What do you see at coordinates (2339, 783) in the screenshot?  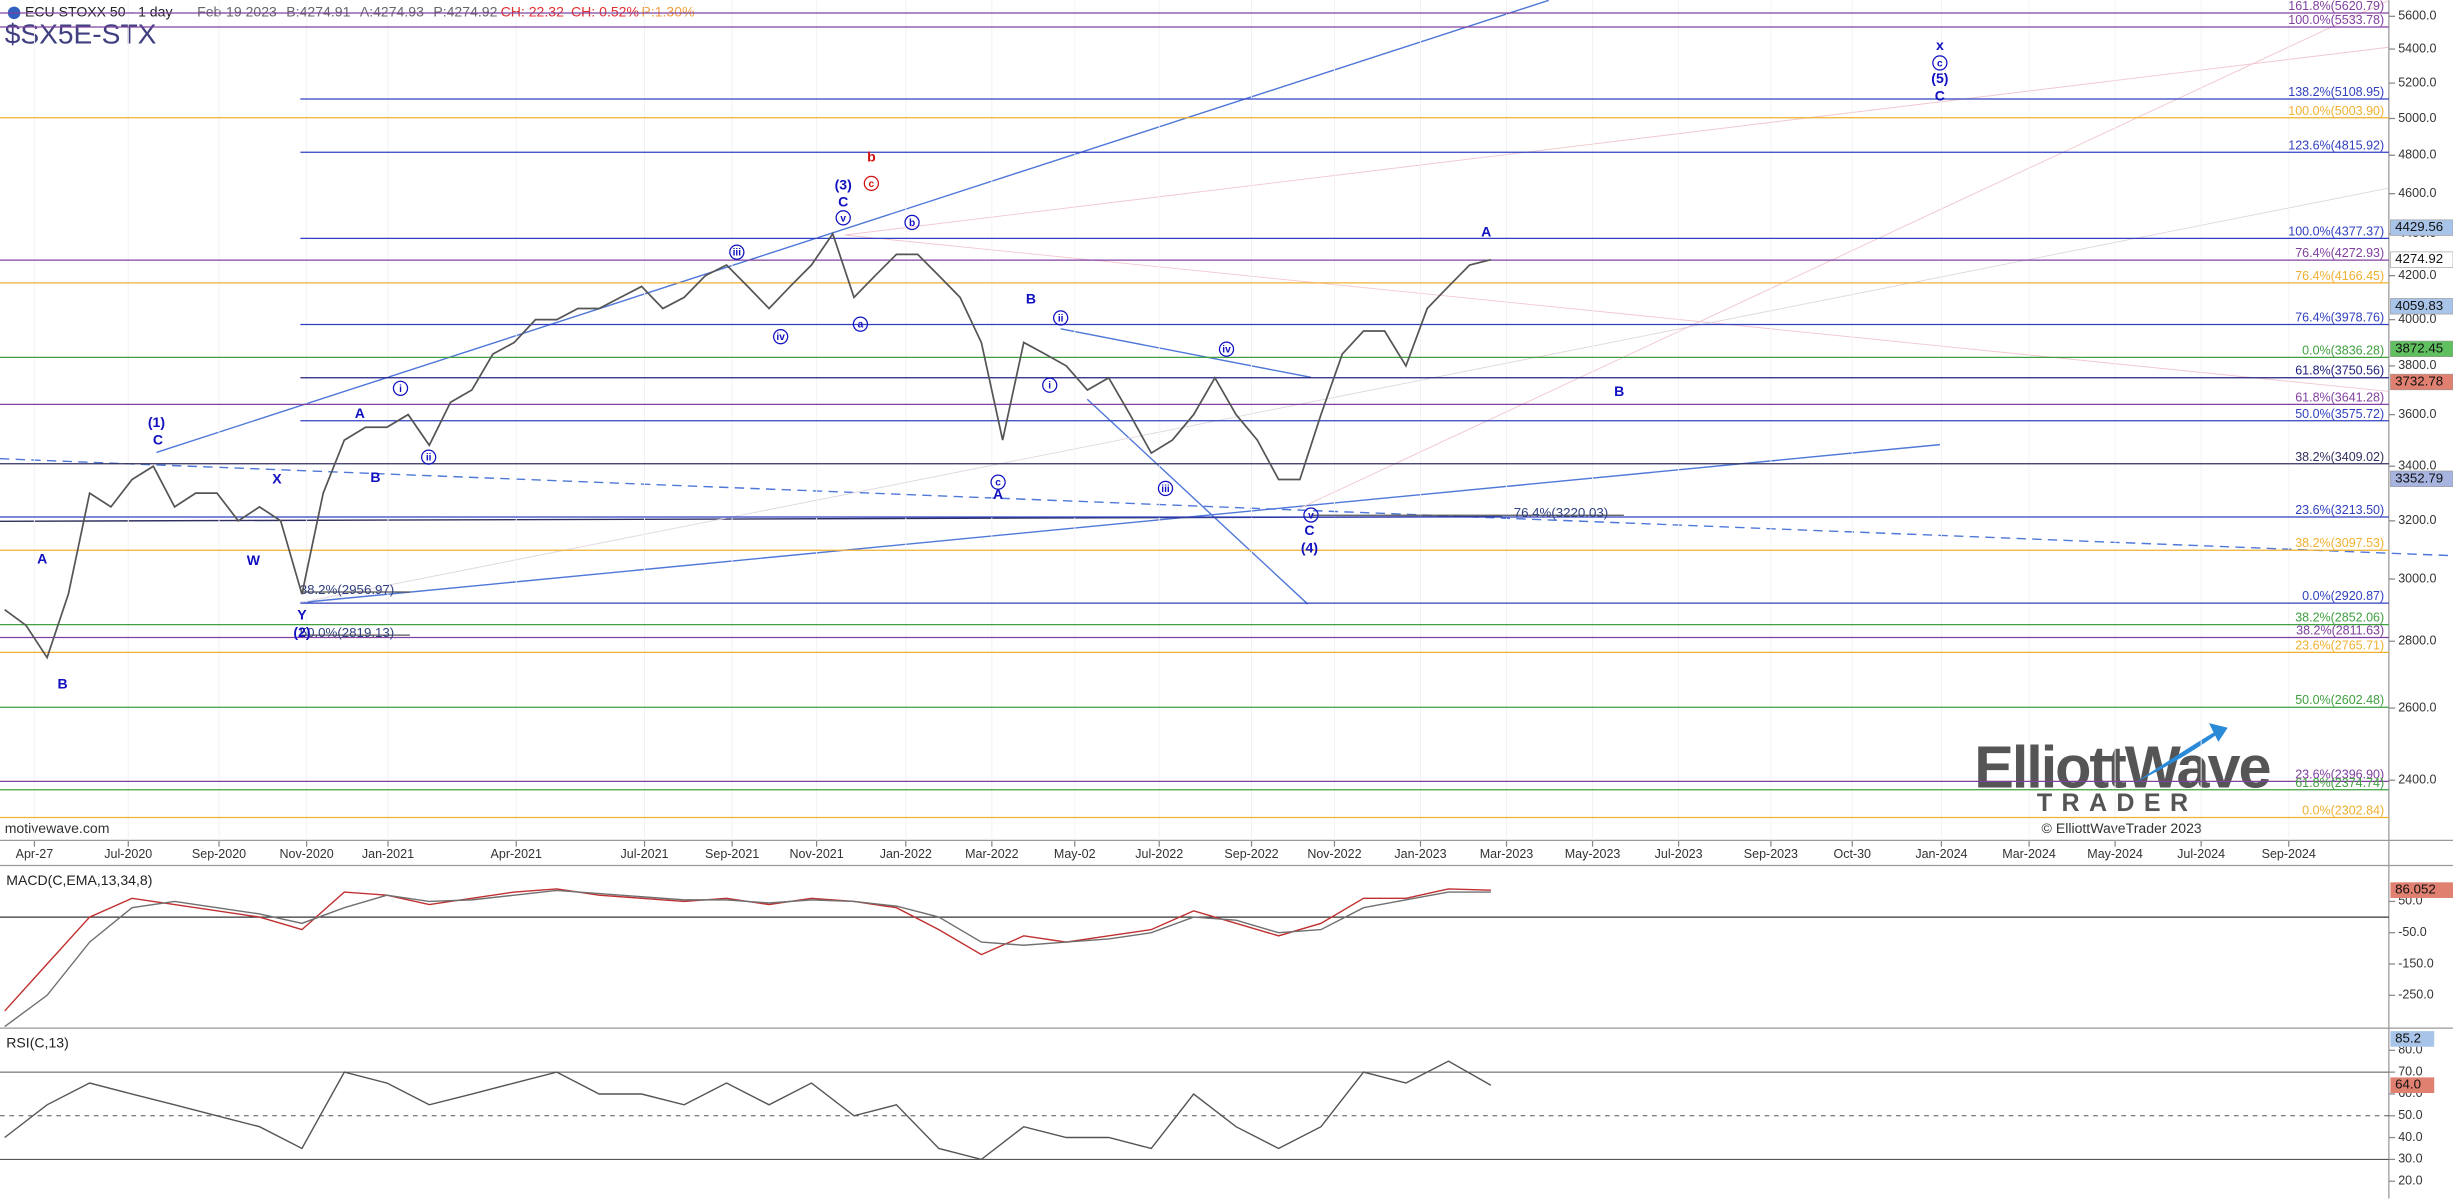 I see `fib-level-label: 61.8%(2374.74)` at bounding box center [2339, 783].